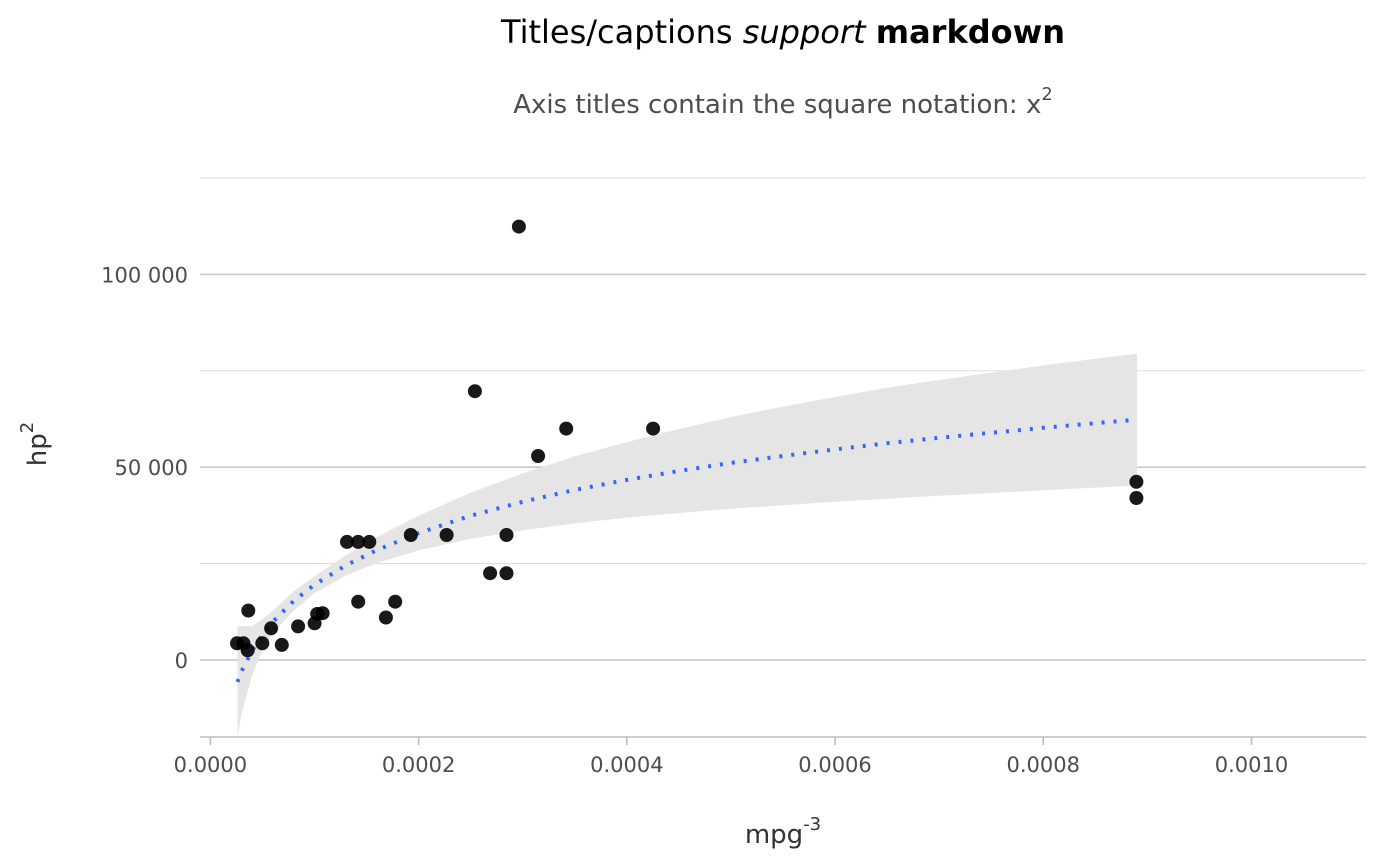 The width and height of the screenshot is (1400, 866). Describe the element at coordinates (144, 275) in the screenshot. I see `y-tick-label-2: 100 000` at that location.